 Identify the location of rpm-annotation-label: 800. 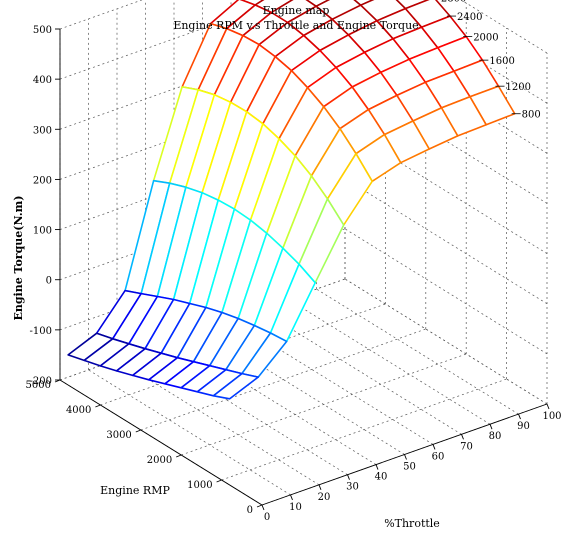
(531, 115).